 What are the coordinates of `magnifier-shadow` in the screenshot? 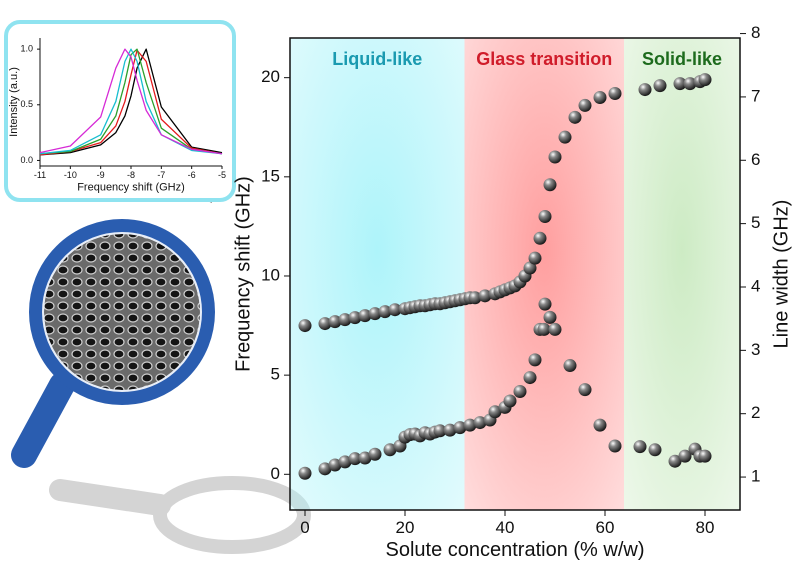 It's located at (232, 515).